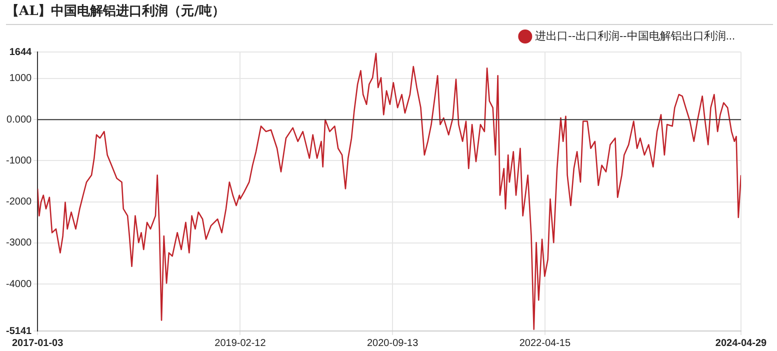  What do you see at coordinates (19, 243) in the screenshot?
I see `y-tick-label: -3000` at bounding box center [19, 243].